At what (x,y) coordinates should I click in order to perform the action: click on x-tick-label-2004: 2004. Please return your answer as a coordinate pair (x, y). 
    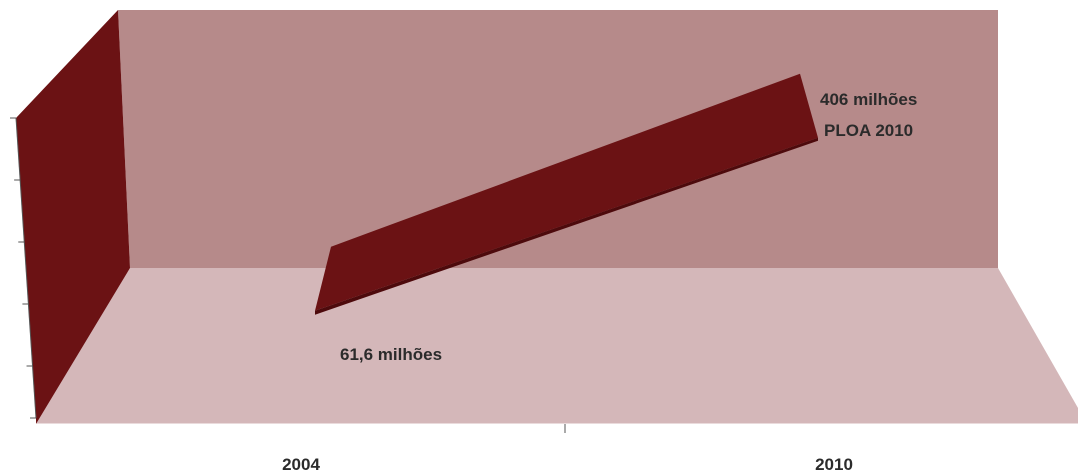
    Looking at the image, I should click on (301, 464).